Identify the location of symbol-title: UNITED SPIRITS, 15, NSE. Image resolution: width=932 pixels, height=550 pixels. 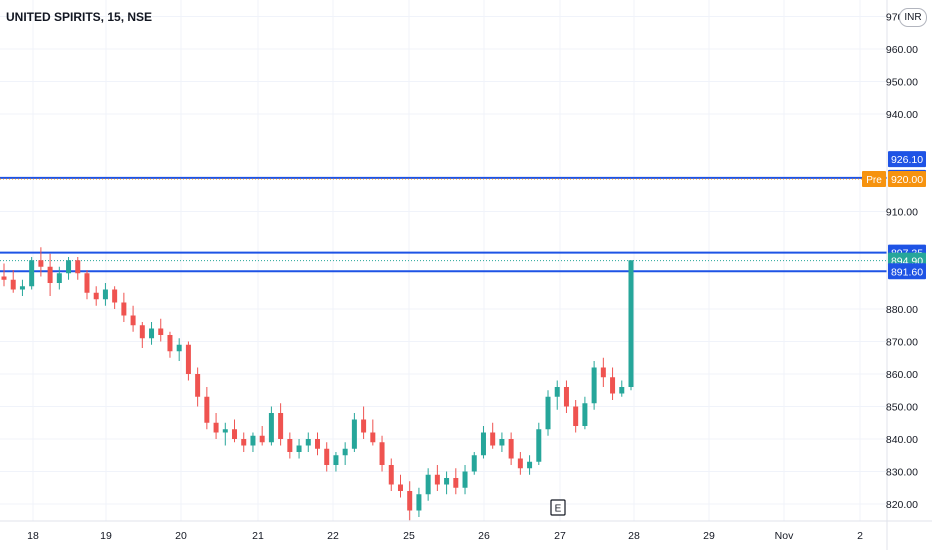
(79, 17).